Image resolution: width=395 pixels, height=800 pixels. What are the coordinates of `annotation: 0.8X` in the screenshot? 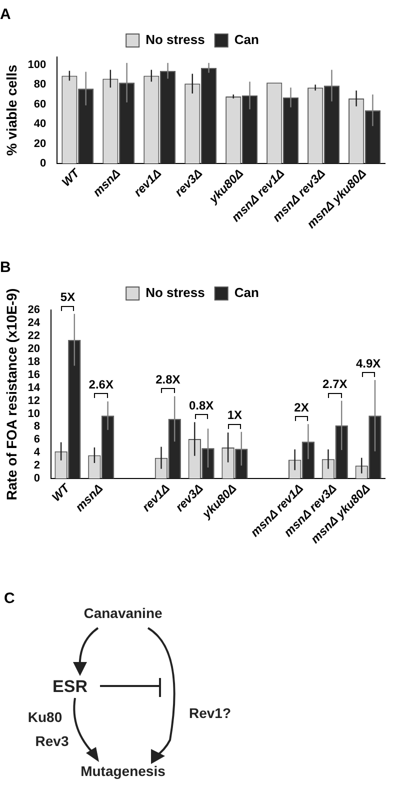 It's located at (201, 405).